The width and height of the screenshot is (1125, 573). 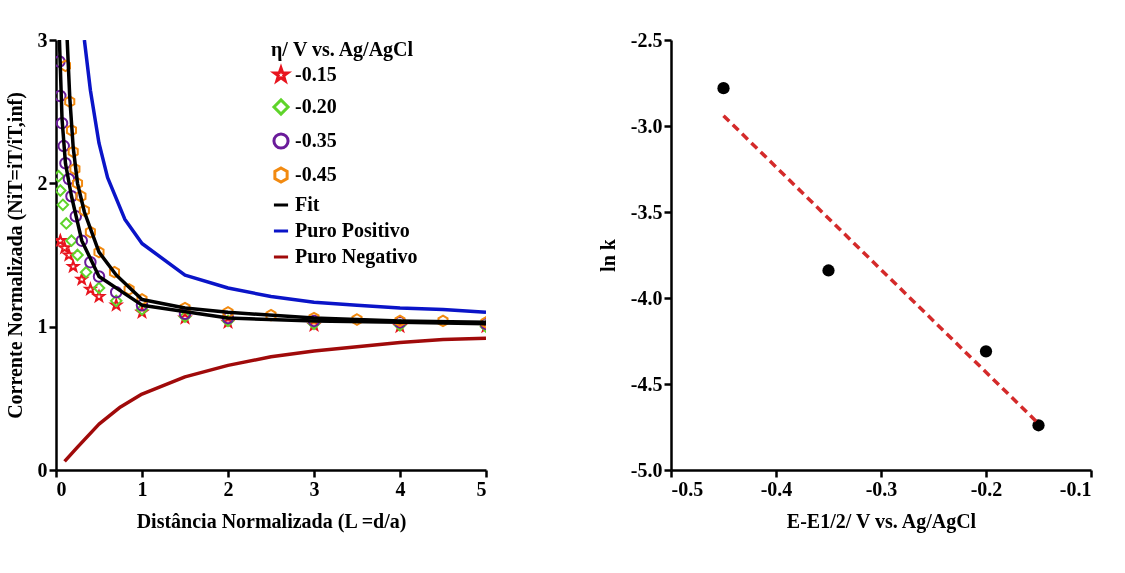 What do you see at coordinates (316, 74) in the screenshot?
I see `legend-label: -0.15` at bounding box center [316, 74].